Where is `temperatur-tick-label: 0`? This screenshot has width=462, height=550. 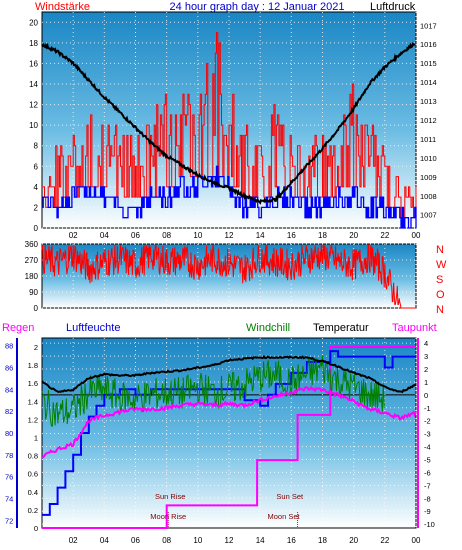 temperatur-tick-label: 0 is located at coordinates (426, 395).